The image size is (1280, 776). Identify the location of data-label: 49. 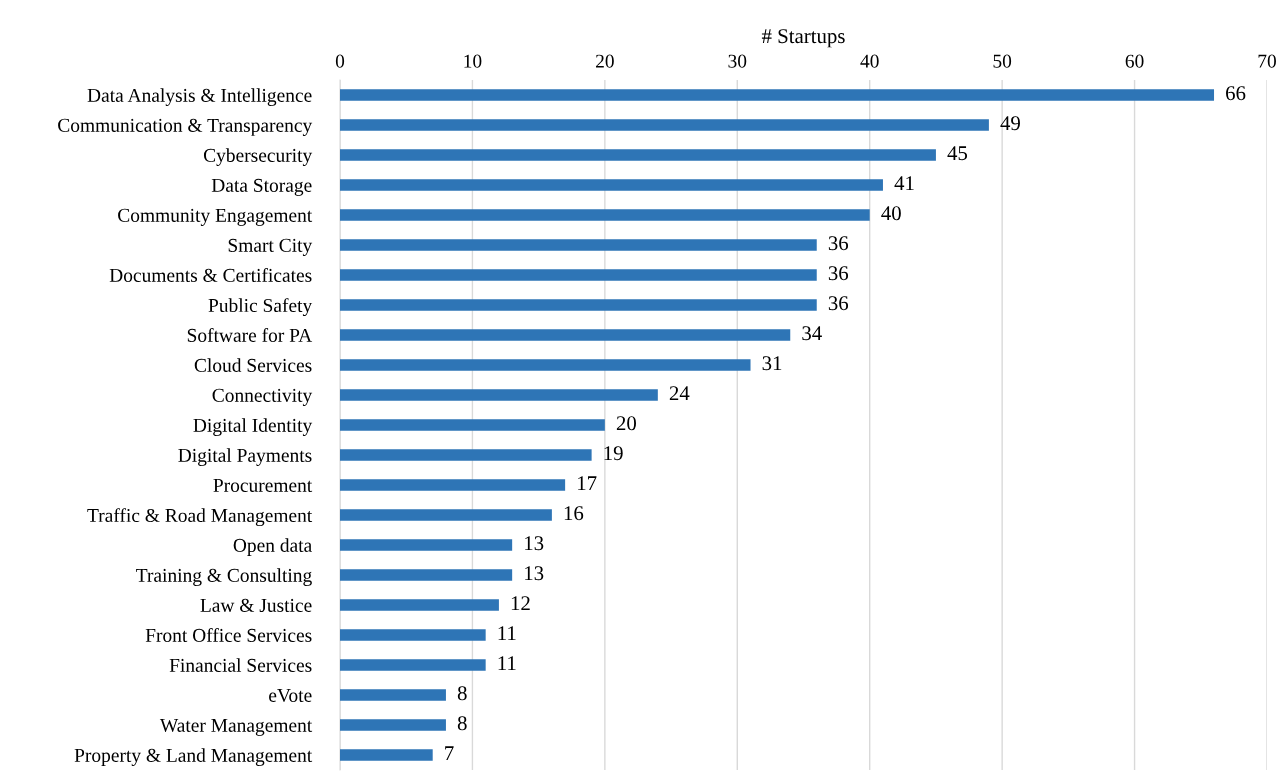
(1010, 123).